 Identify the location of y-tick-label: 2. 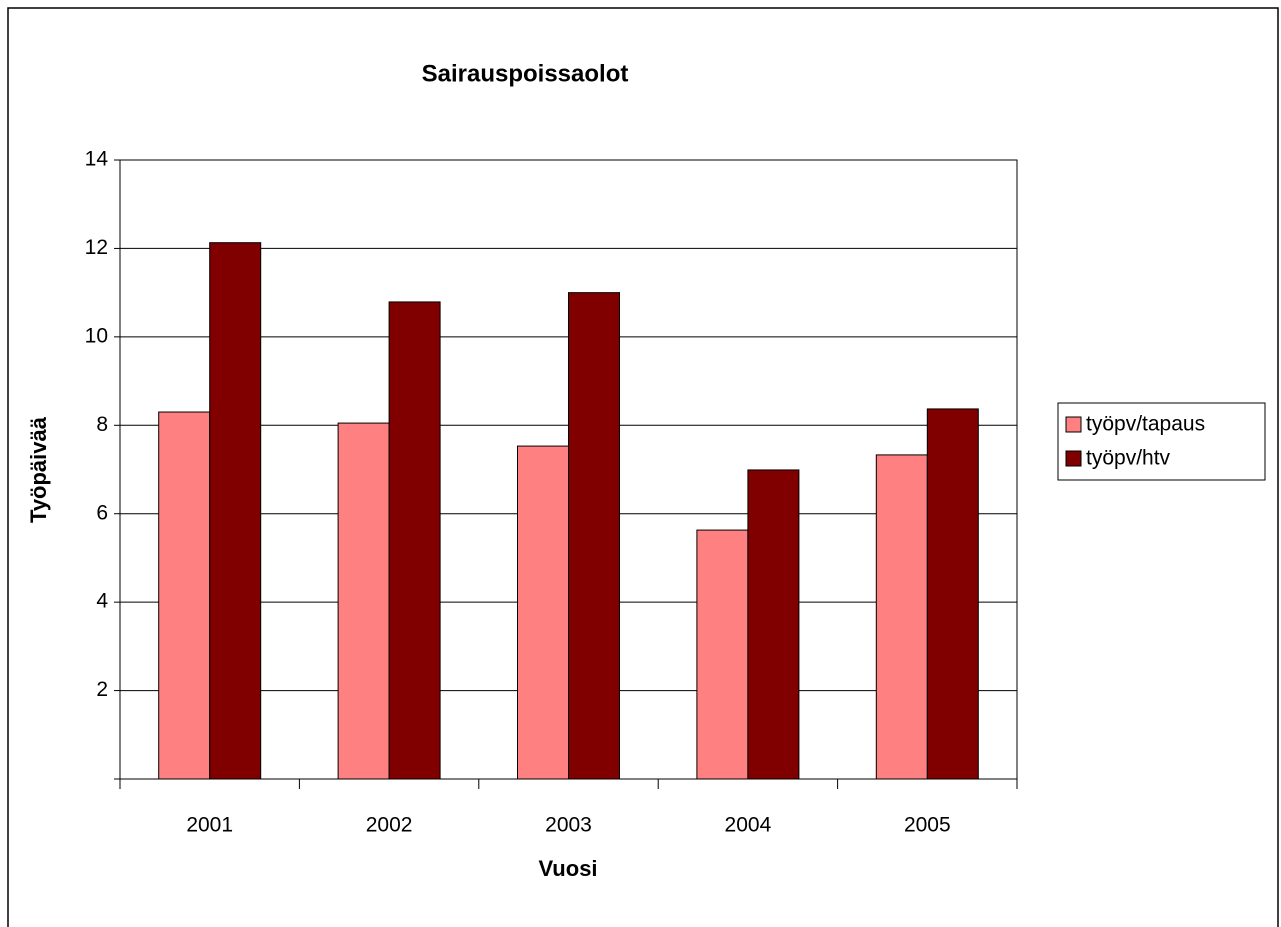
(102, 689).